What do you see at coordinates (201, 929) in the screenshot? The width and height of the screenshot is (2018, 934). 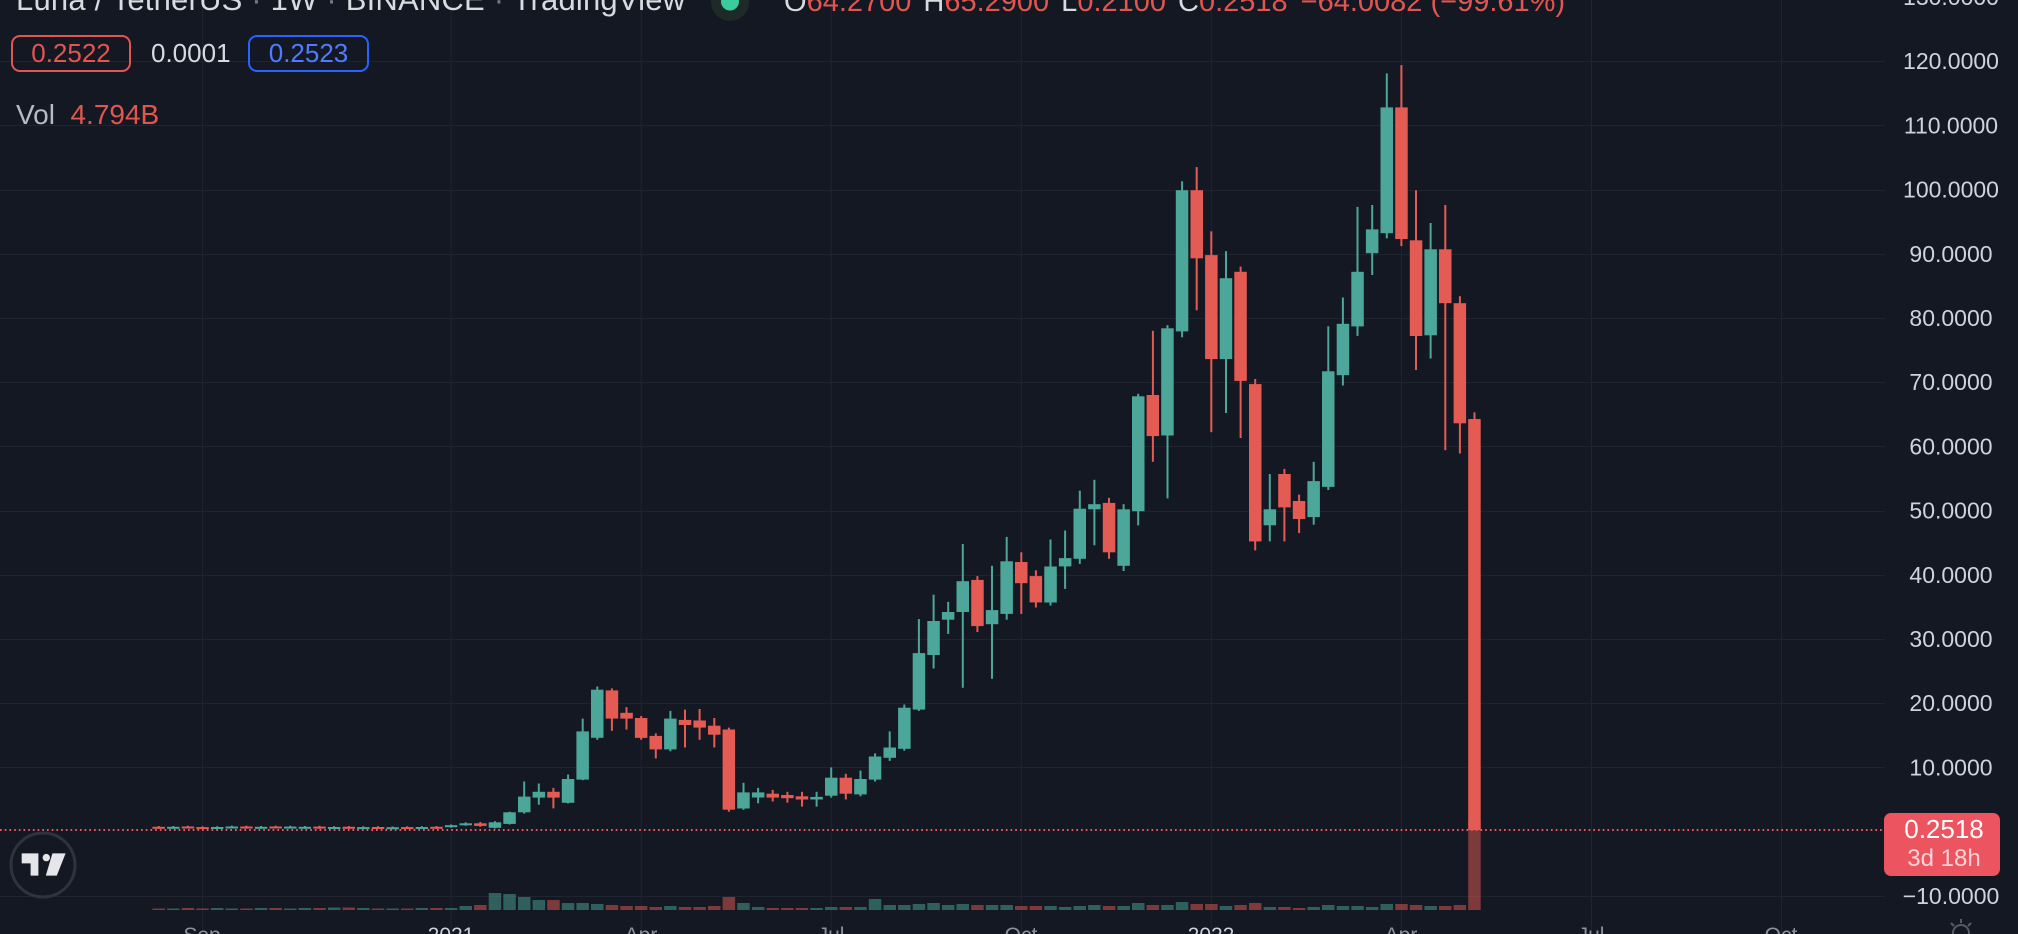 I see `svg-text: Sep` at bounding box center [201, 929].